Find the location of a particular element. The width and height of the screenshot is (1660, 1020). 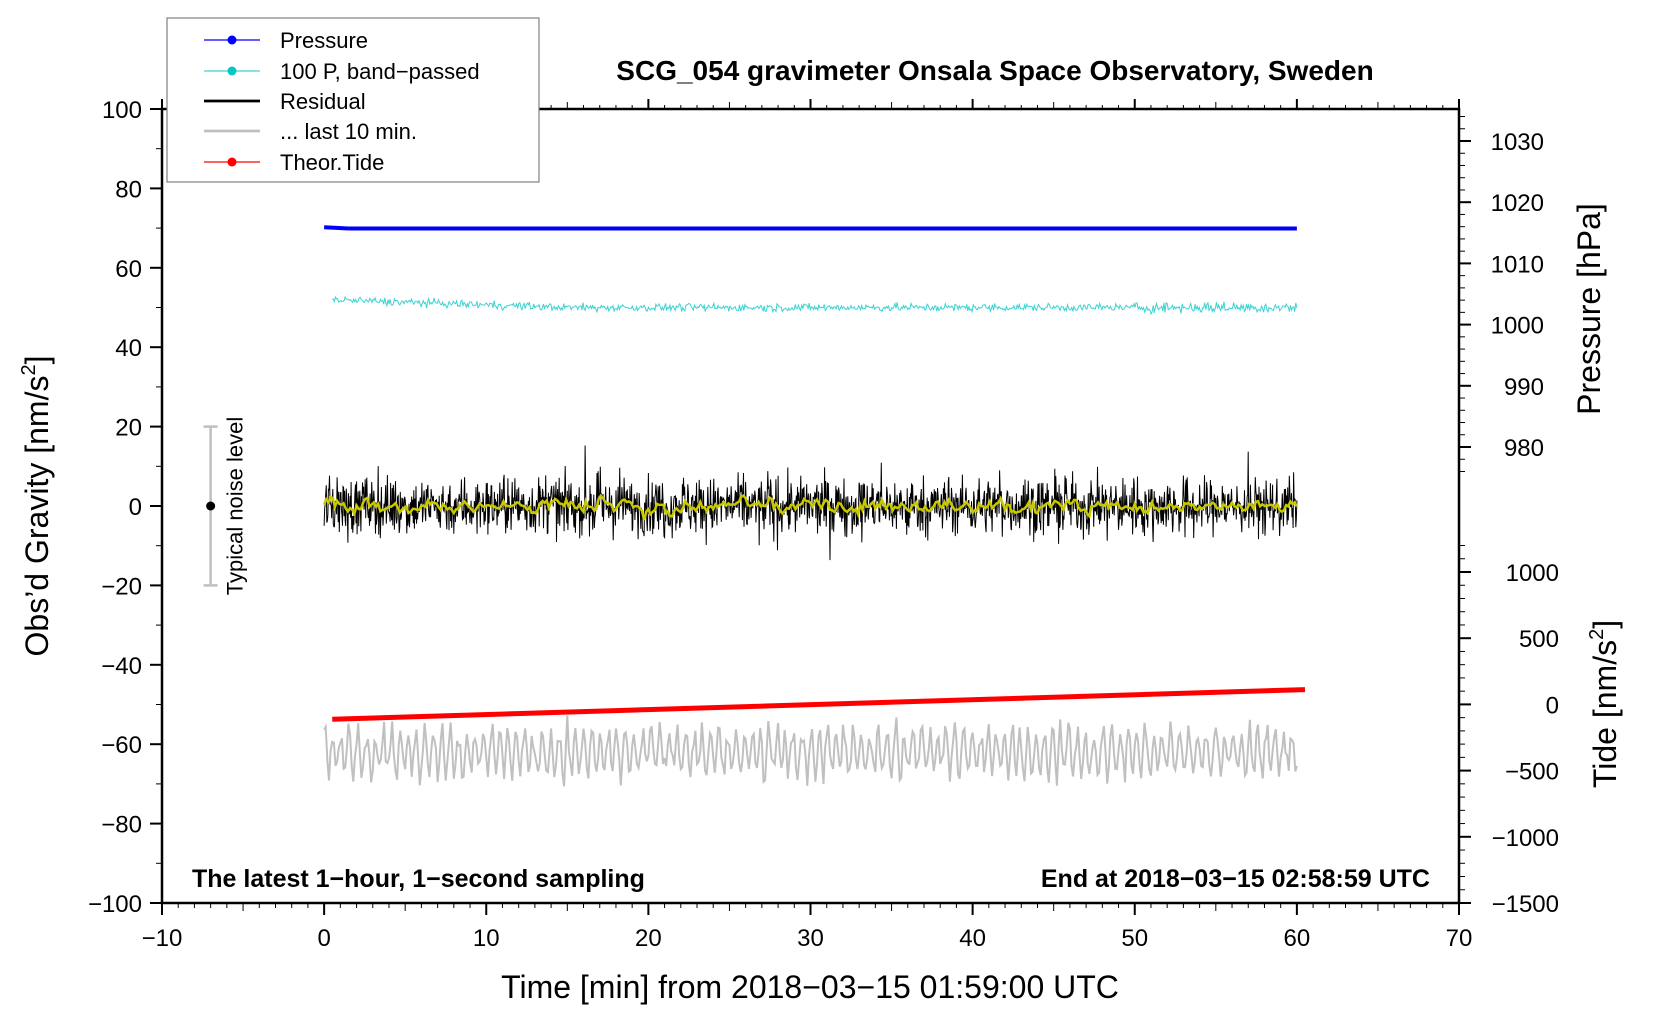

legend-item: 100 P, band−passed is located at coordinates (342, 71).